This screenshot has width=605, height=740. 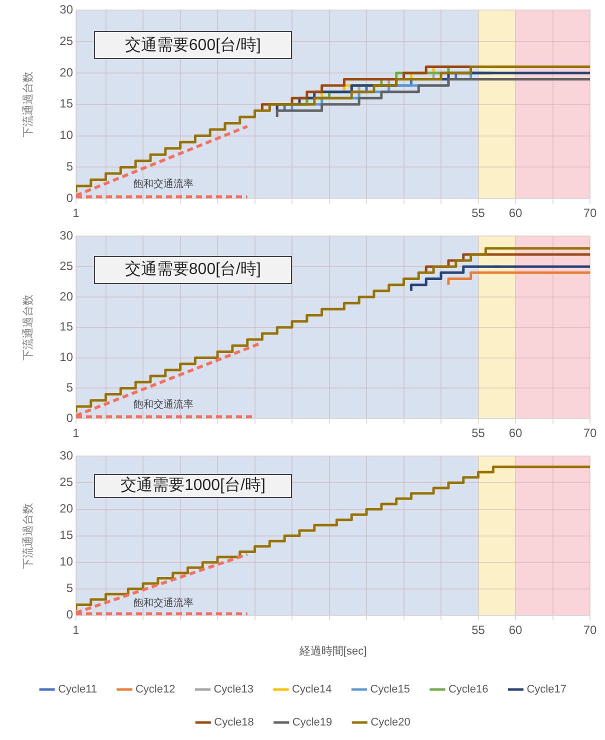 What do you see at coordinates (332, 651) in the screenshot?
I see `x-axis-title: 経過時間[sec]` at bounding box center [332, 651].